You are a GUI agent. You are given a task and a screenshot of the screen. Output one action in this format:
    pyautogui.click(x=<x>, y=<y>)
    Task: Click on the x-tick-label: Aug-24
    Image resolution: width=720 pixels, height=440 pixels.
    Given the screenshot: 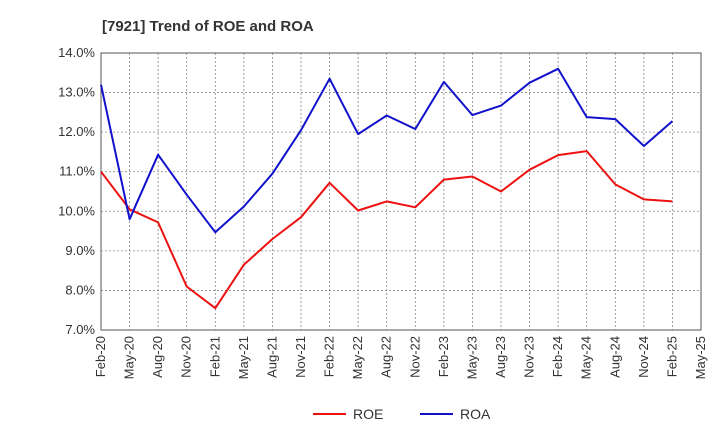 What is the action you would take?
    pyautogui.click(x=614, y=357)
    